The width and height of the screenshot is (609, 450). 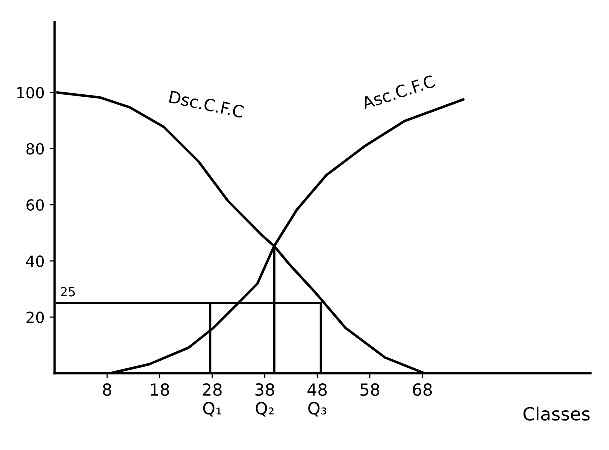 I want to click on y-tick-label: 60, so click(x=35, y=205).